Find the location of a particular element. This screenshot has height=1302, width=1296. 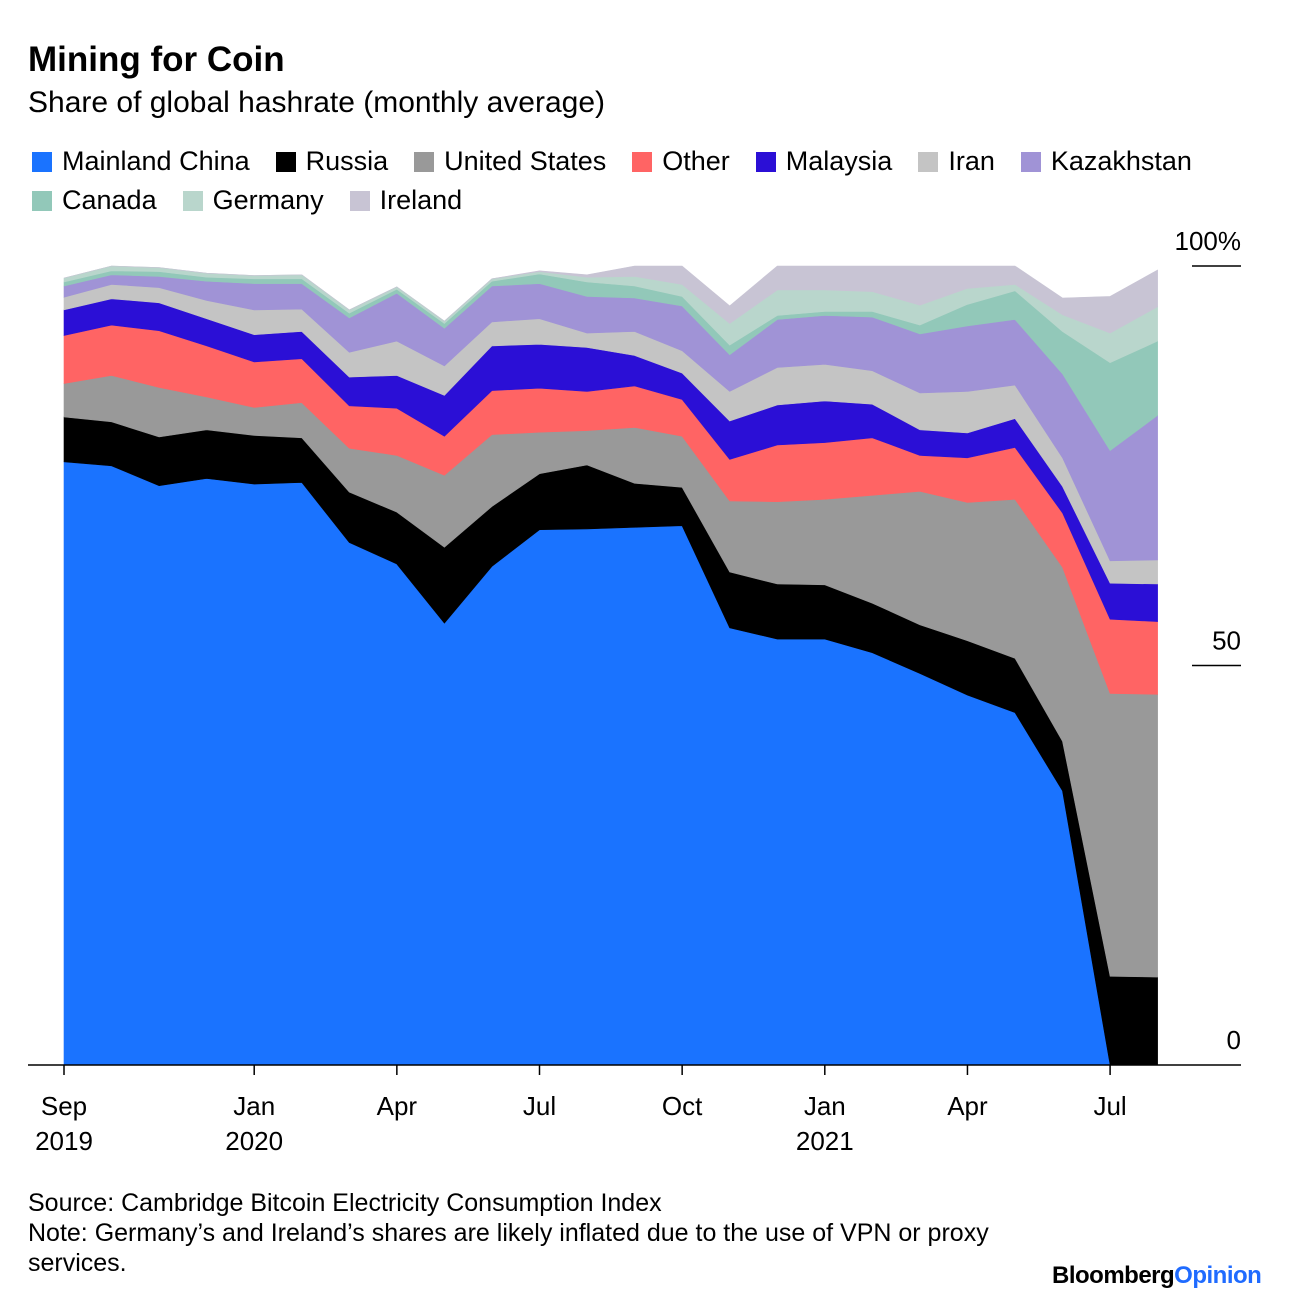

legend-label: Mainland China is located at coordinates (156, 161).